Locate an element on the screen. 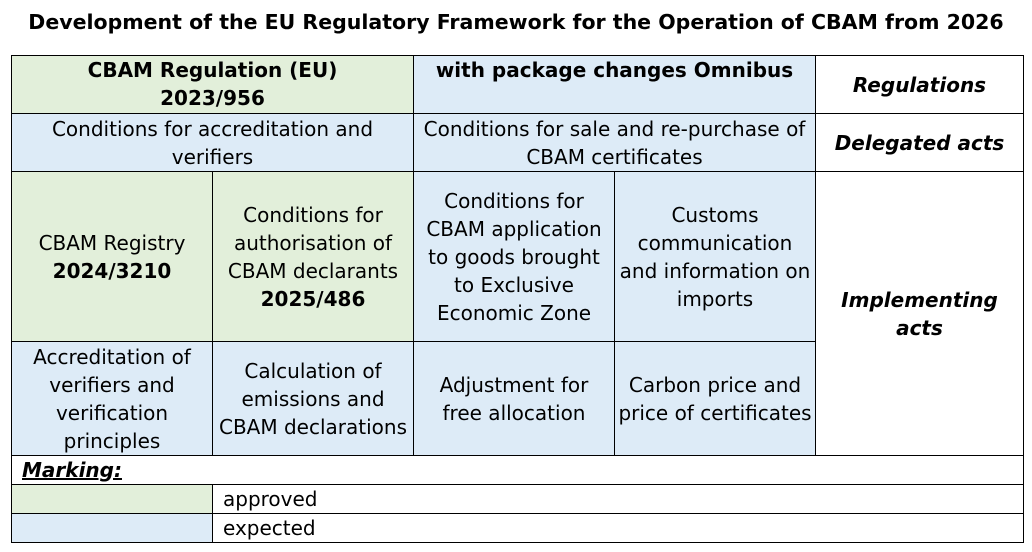  carbon-price-label: Carbon price and price of certificates is located at coordinates (715, 398).